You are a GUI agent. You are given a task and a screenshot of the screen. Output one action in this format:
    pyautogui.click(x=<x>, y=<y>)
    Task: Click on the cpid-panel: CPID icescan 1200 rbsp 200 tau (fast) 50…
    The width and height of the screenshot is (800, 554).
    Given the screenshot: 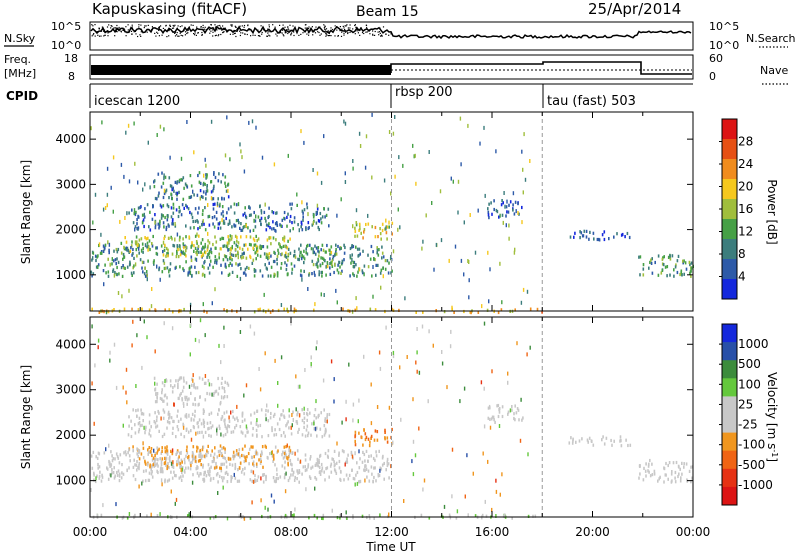 What is the action you would take?
    pyautogui.click(x=349, y=96)
    